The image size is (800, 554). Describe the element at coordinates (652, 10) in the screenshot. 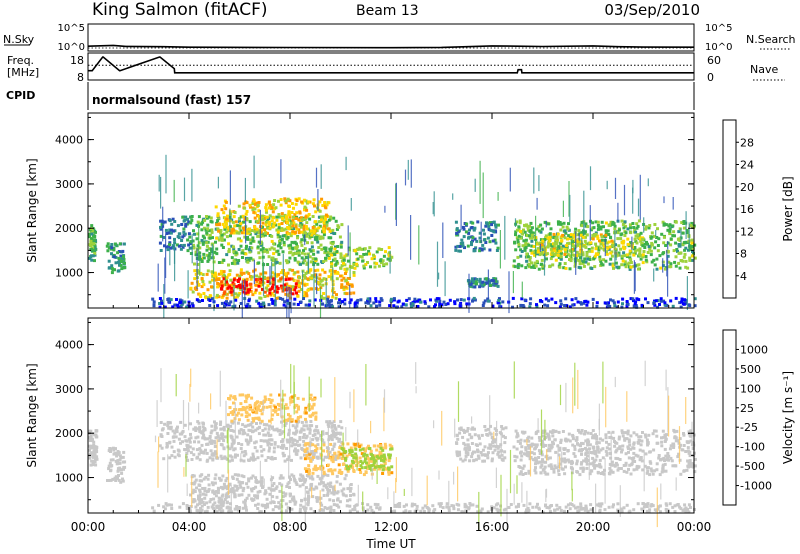

I see `date-title: 03/Sep/2010` at that location.